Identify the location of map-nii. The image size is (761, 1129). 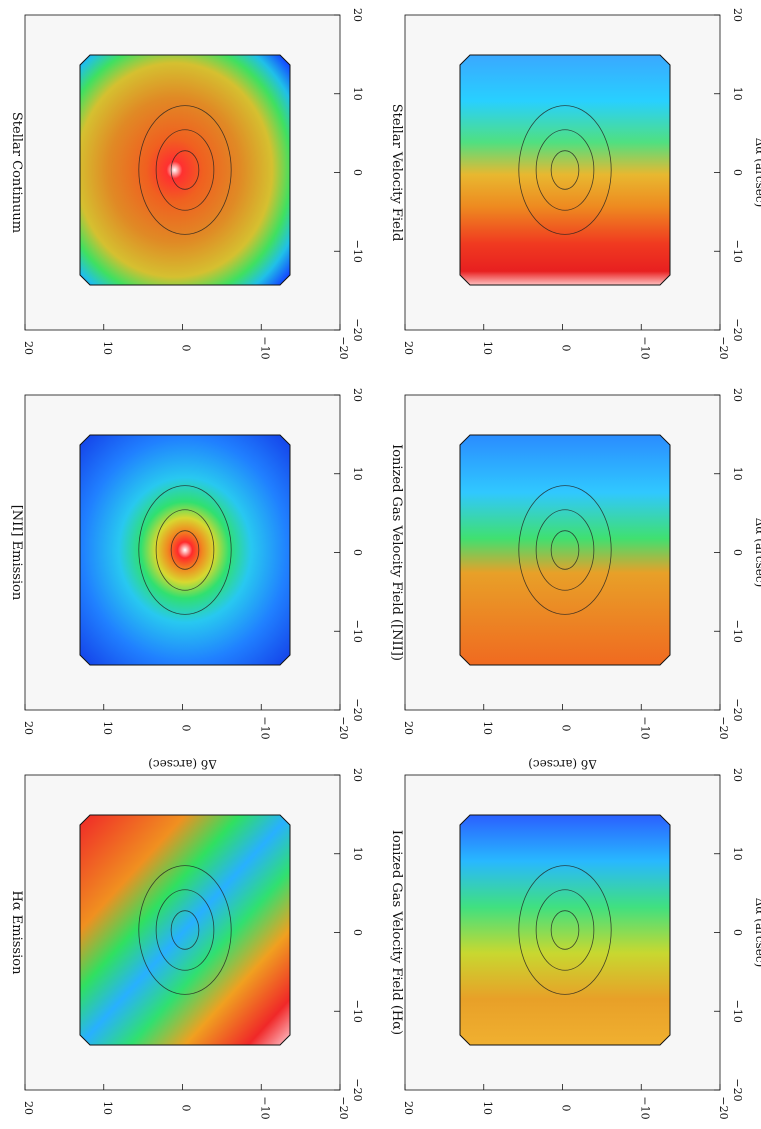
(185, 550).